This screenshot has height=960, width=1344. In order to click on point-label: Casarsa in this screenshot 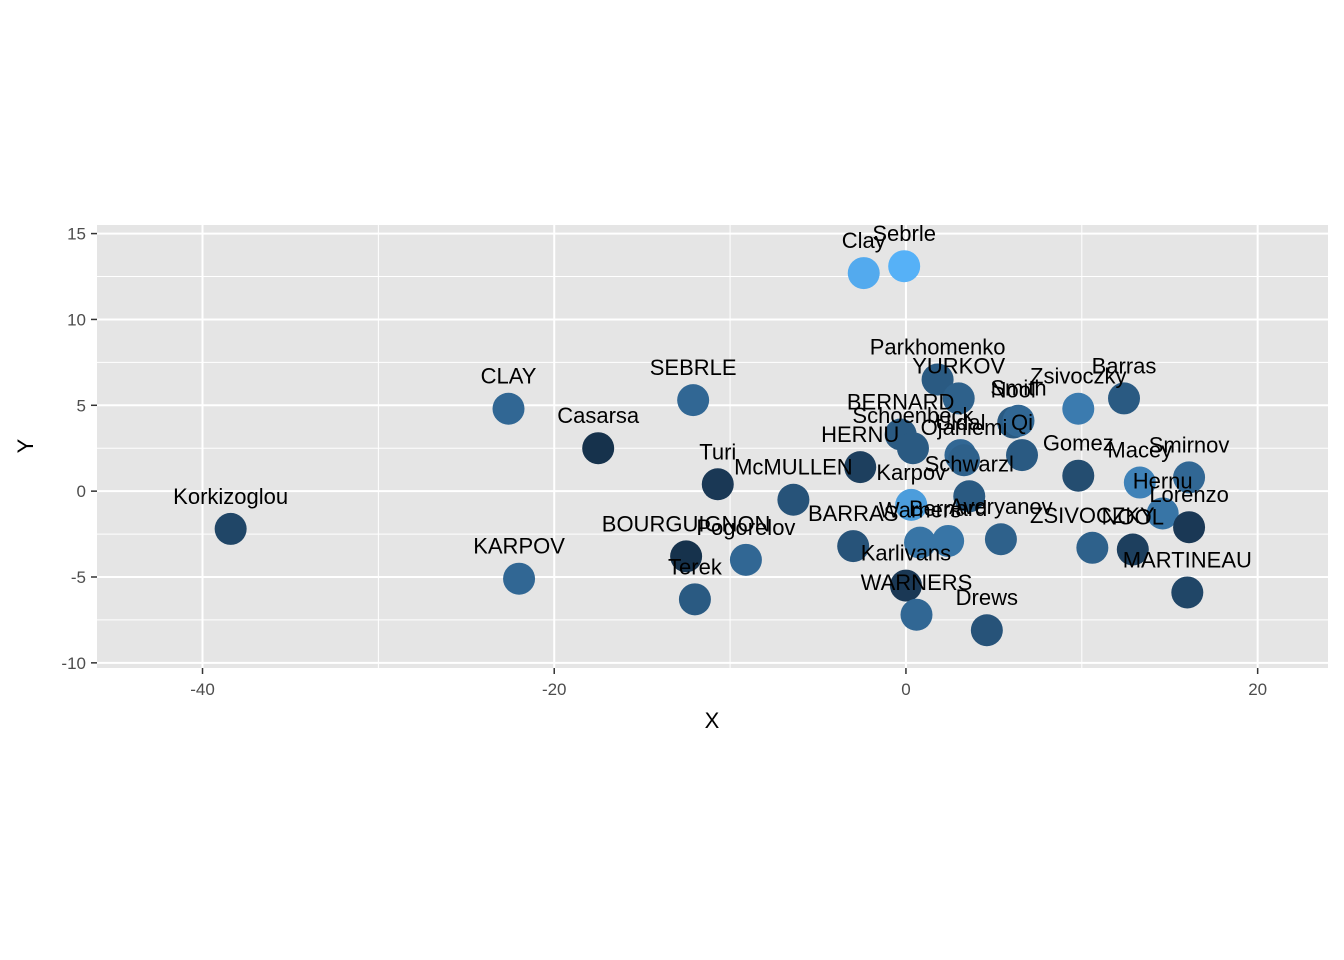, I will do `click(598, 415)`.